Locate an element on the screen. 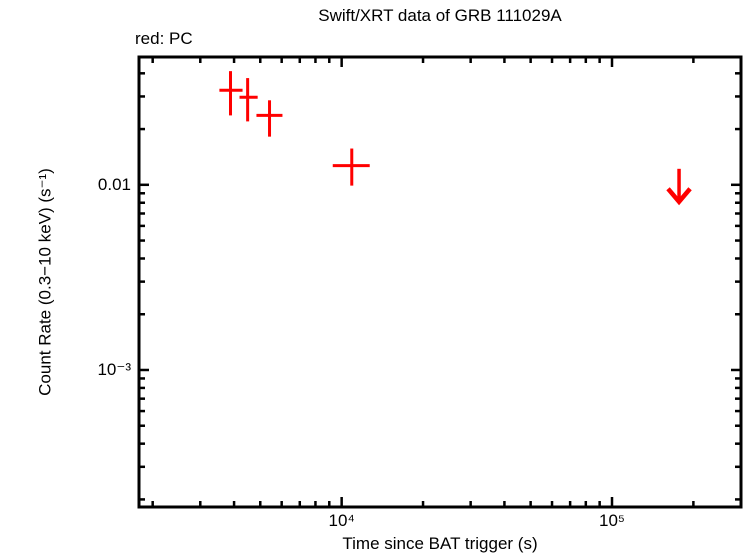 This screenshot has width=746, height=558. chart-title: Swift/XRT data of GRB 111029A is located at coordinates (440, 15).